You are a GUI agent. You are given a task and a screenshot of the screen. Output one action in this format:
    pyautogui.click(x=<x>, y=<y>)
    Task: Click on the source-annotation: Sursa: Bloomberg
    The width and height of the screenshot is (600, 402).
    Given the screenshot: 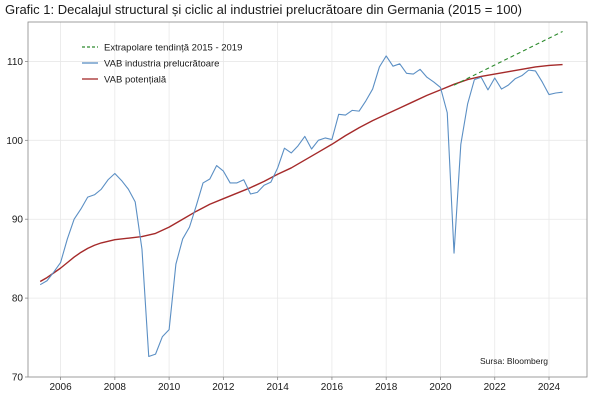 What is the action you would take?
    pyautogui.click(x=514, y=361)
    